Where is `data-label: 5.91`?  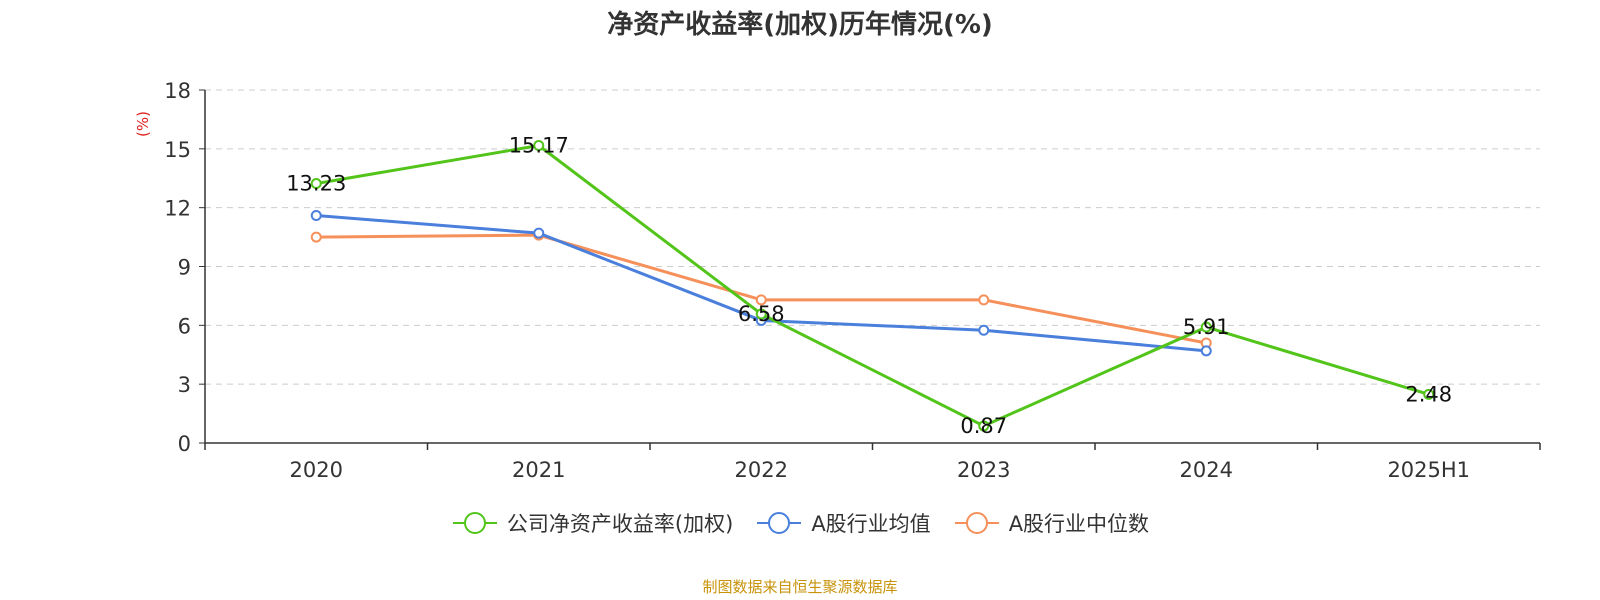
data-label: 5.91 is located at coordinates (1206, 327).